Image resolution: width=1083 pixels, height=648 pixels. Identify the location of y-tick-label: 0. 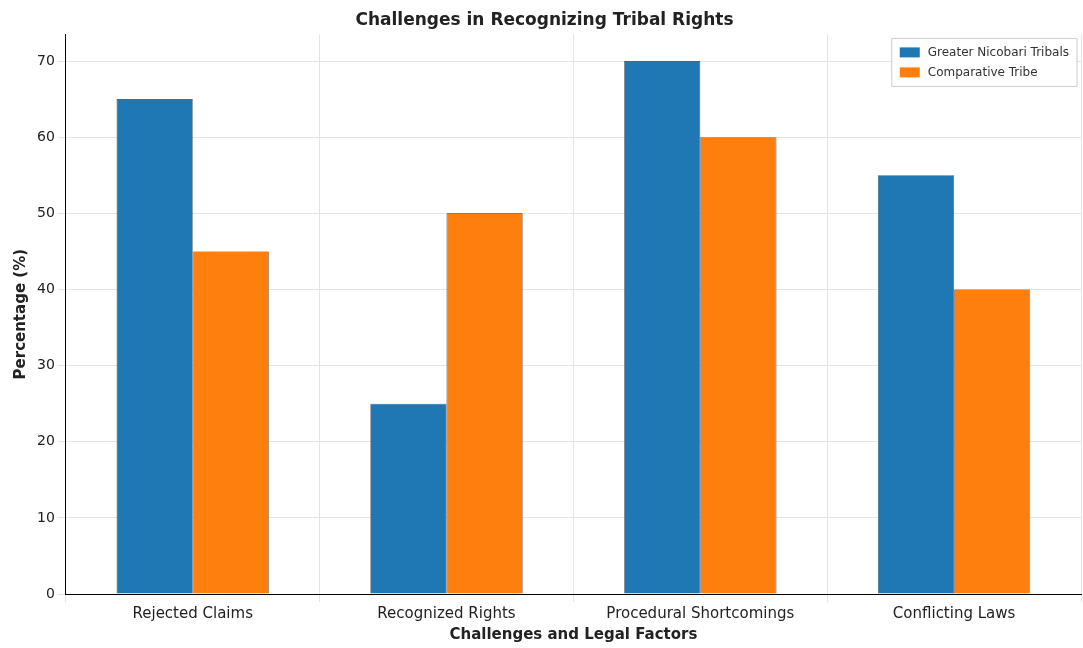
(50, 592).